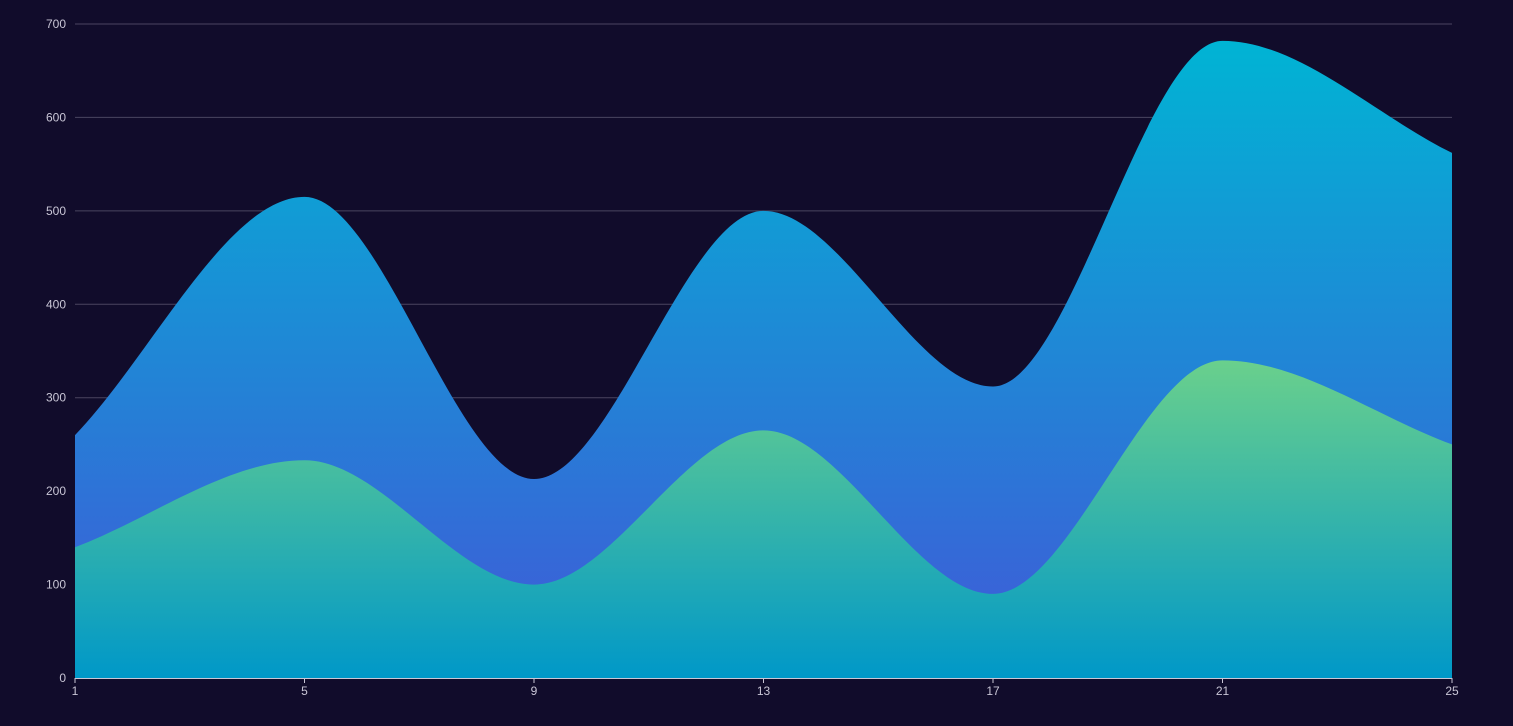  Describe the element at coordinates (56, 585) in the screenshot. I see `y-tick-label: 100` at that location.